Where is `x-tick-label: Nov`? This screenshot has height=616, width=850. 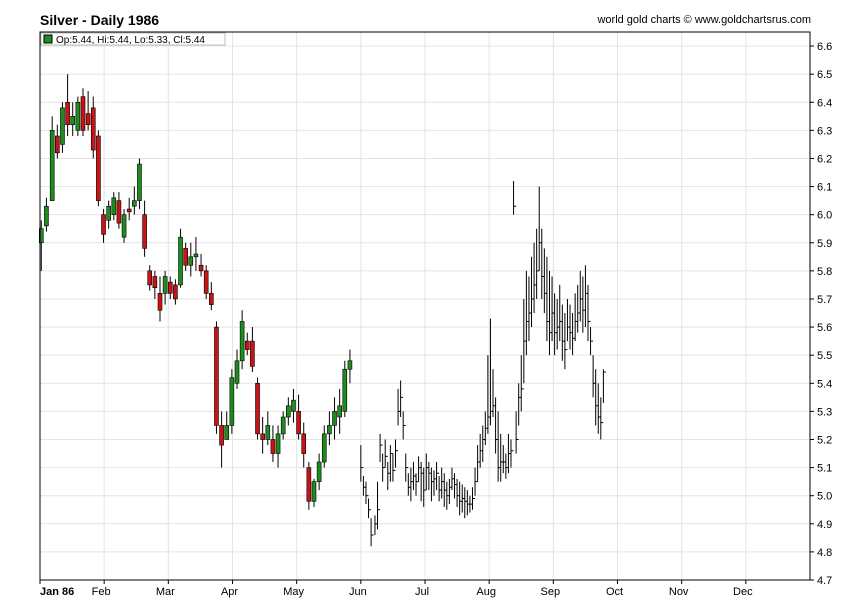 x-tick-label: Nov is located at coordinates (679, 592).